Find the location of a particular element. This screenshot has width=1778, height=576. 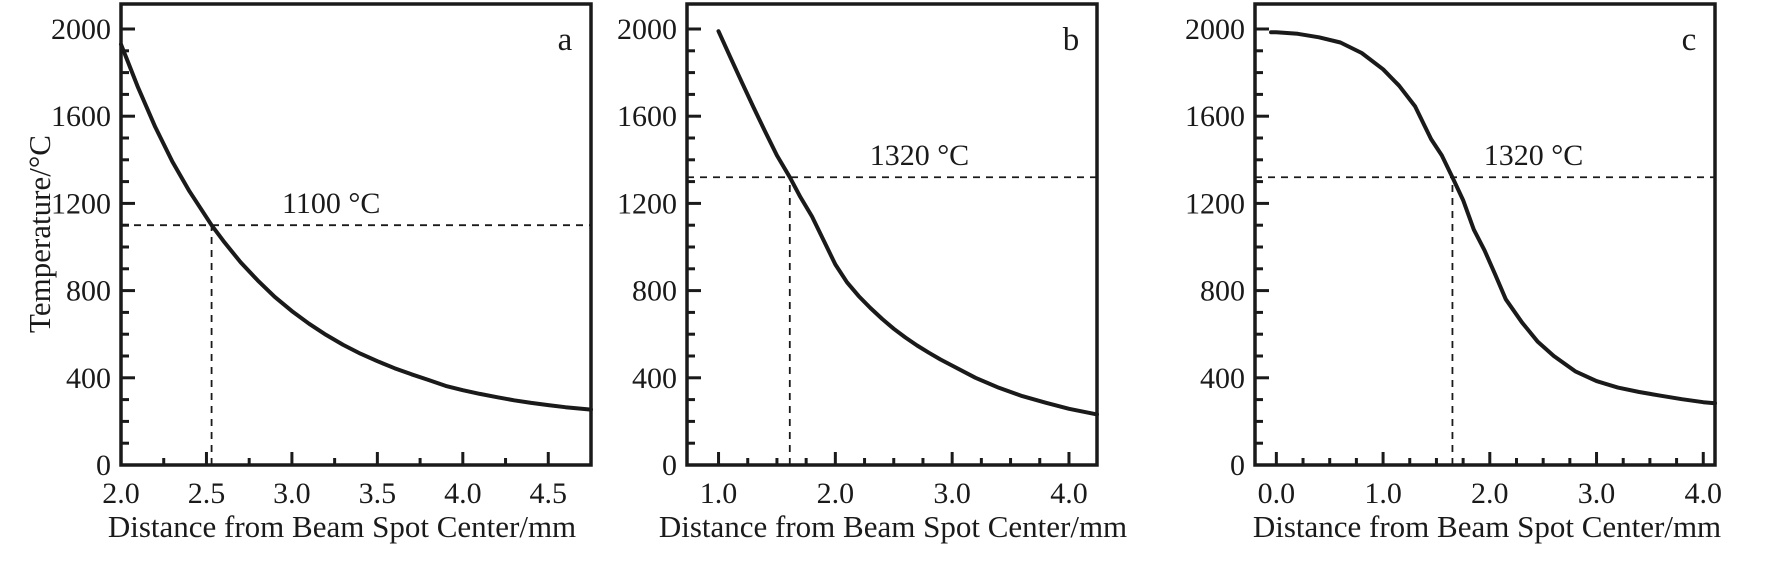

x-axis-title-b: Distance from Beam Spot Center/mm is located at coordinates (893, 526).